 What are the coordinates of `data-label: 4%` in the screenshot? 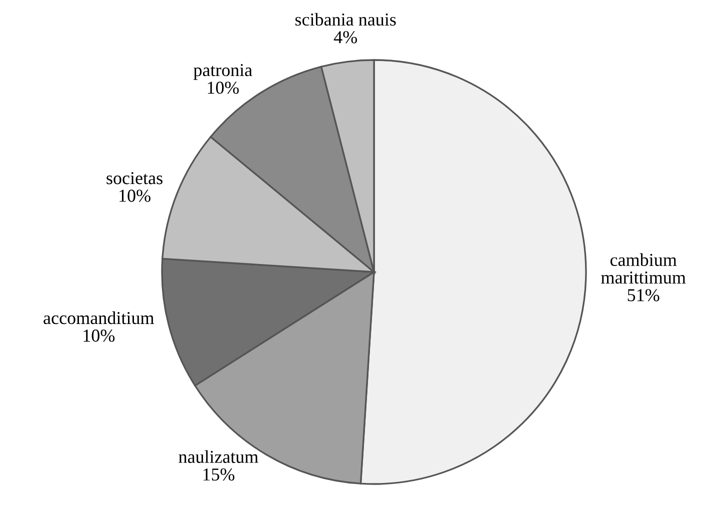 It's located at (345, 37).